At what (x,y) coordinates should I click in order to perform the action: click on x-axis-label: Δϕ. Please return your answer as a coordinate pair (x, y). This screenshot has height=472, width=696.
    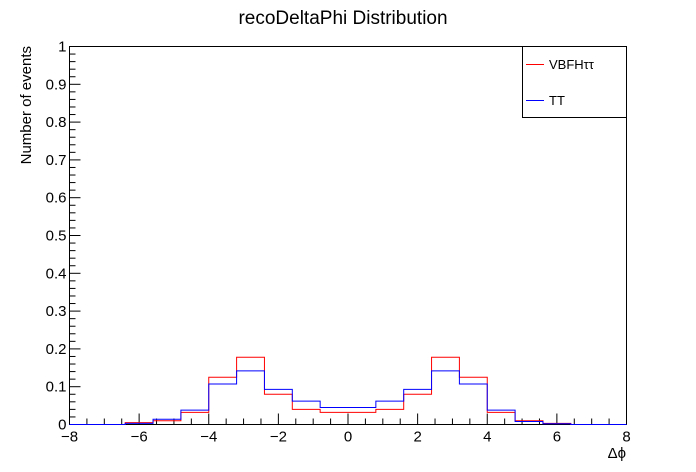
    Looking at the image, I should click on (617, 453).